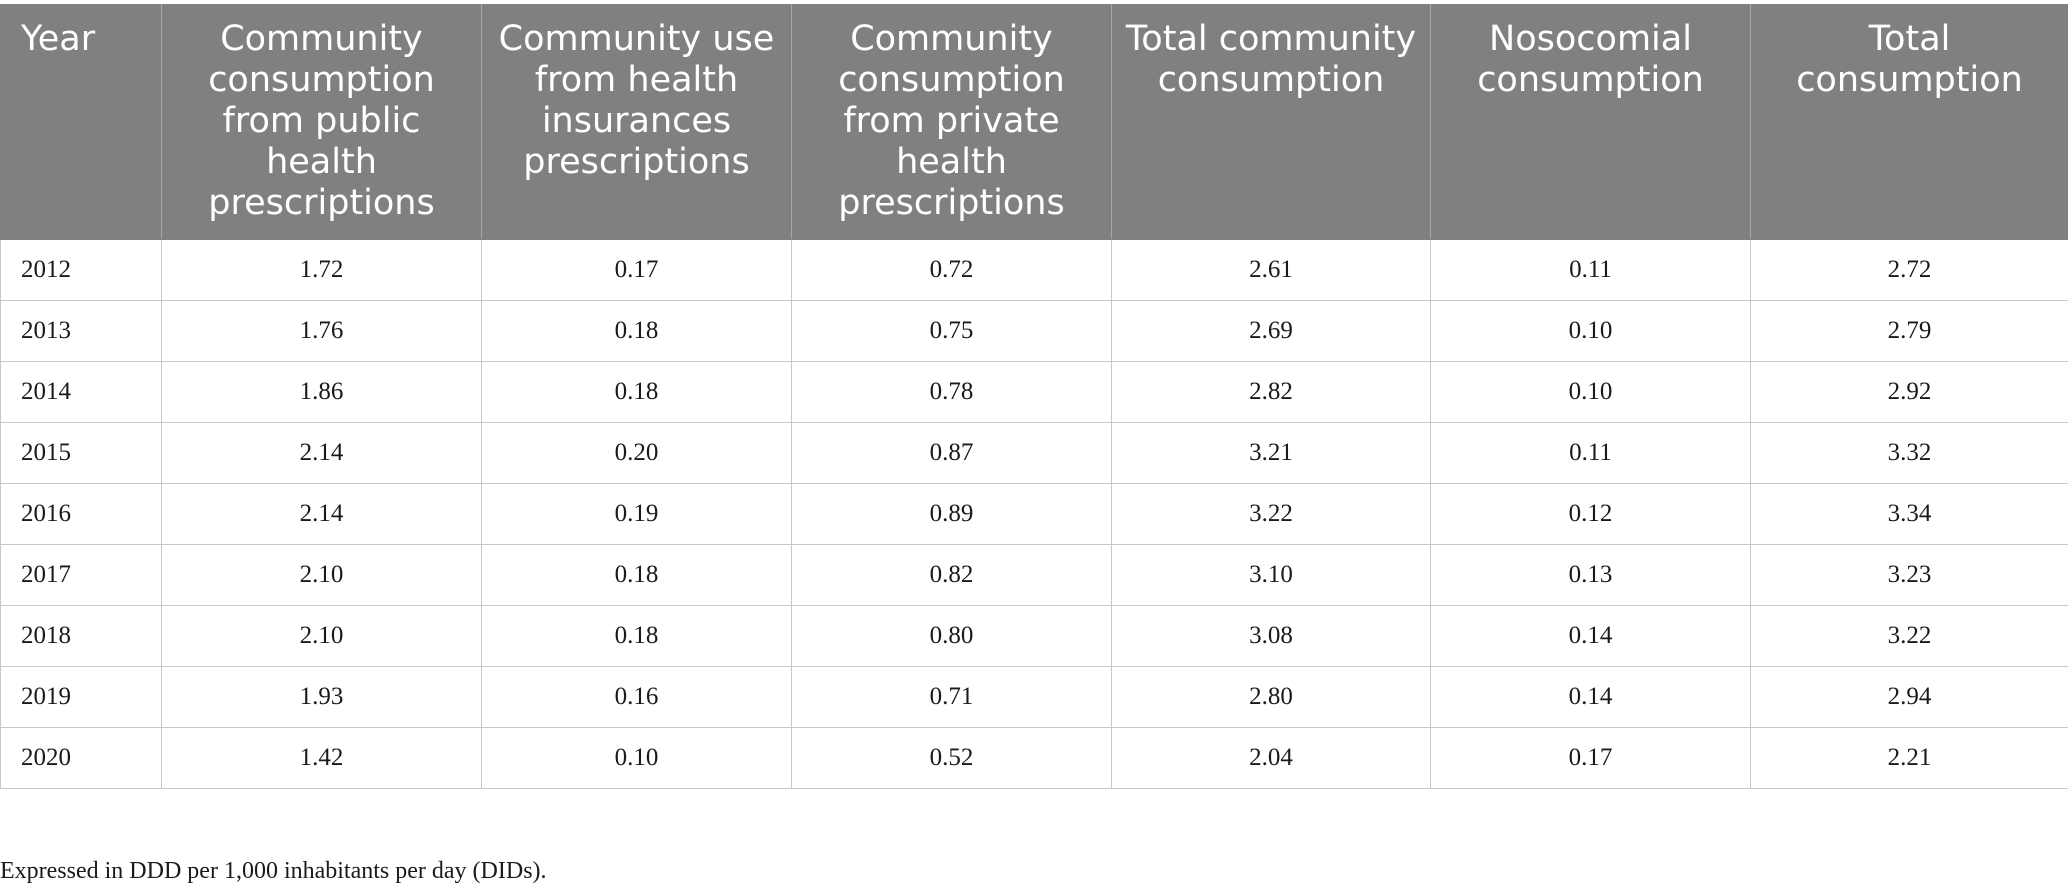  What do you see at coordinates (81, 453) in the screenshot?
I see `cell-year: 2015` at bounding box center [81, 453].